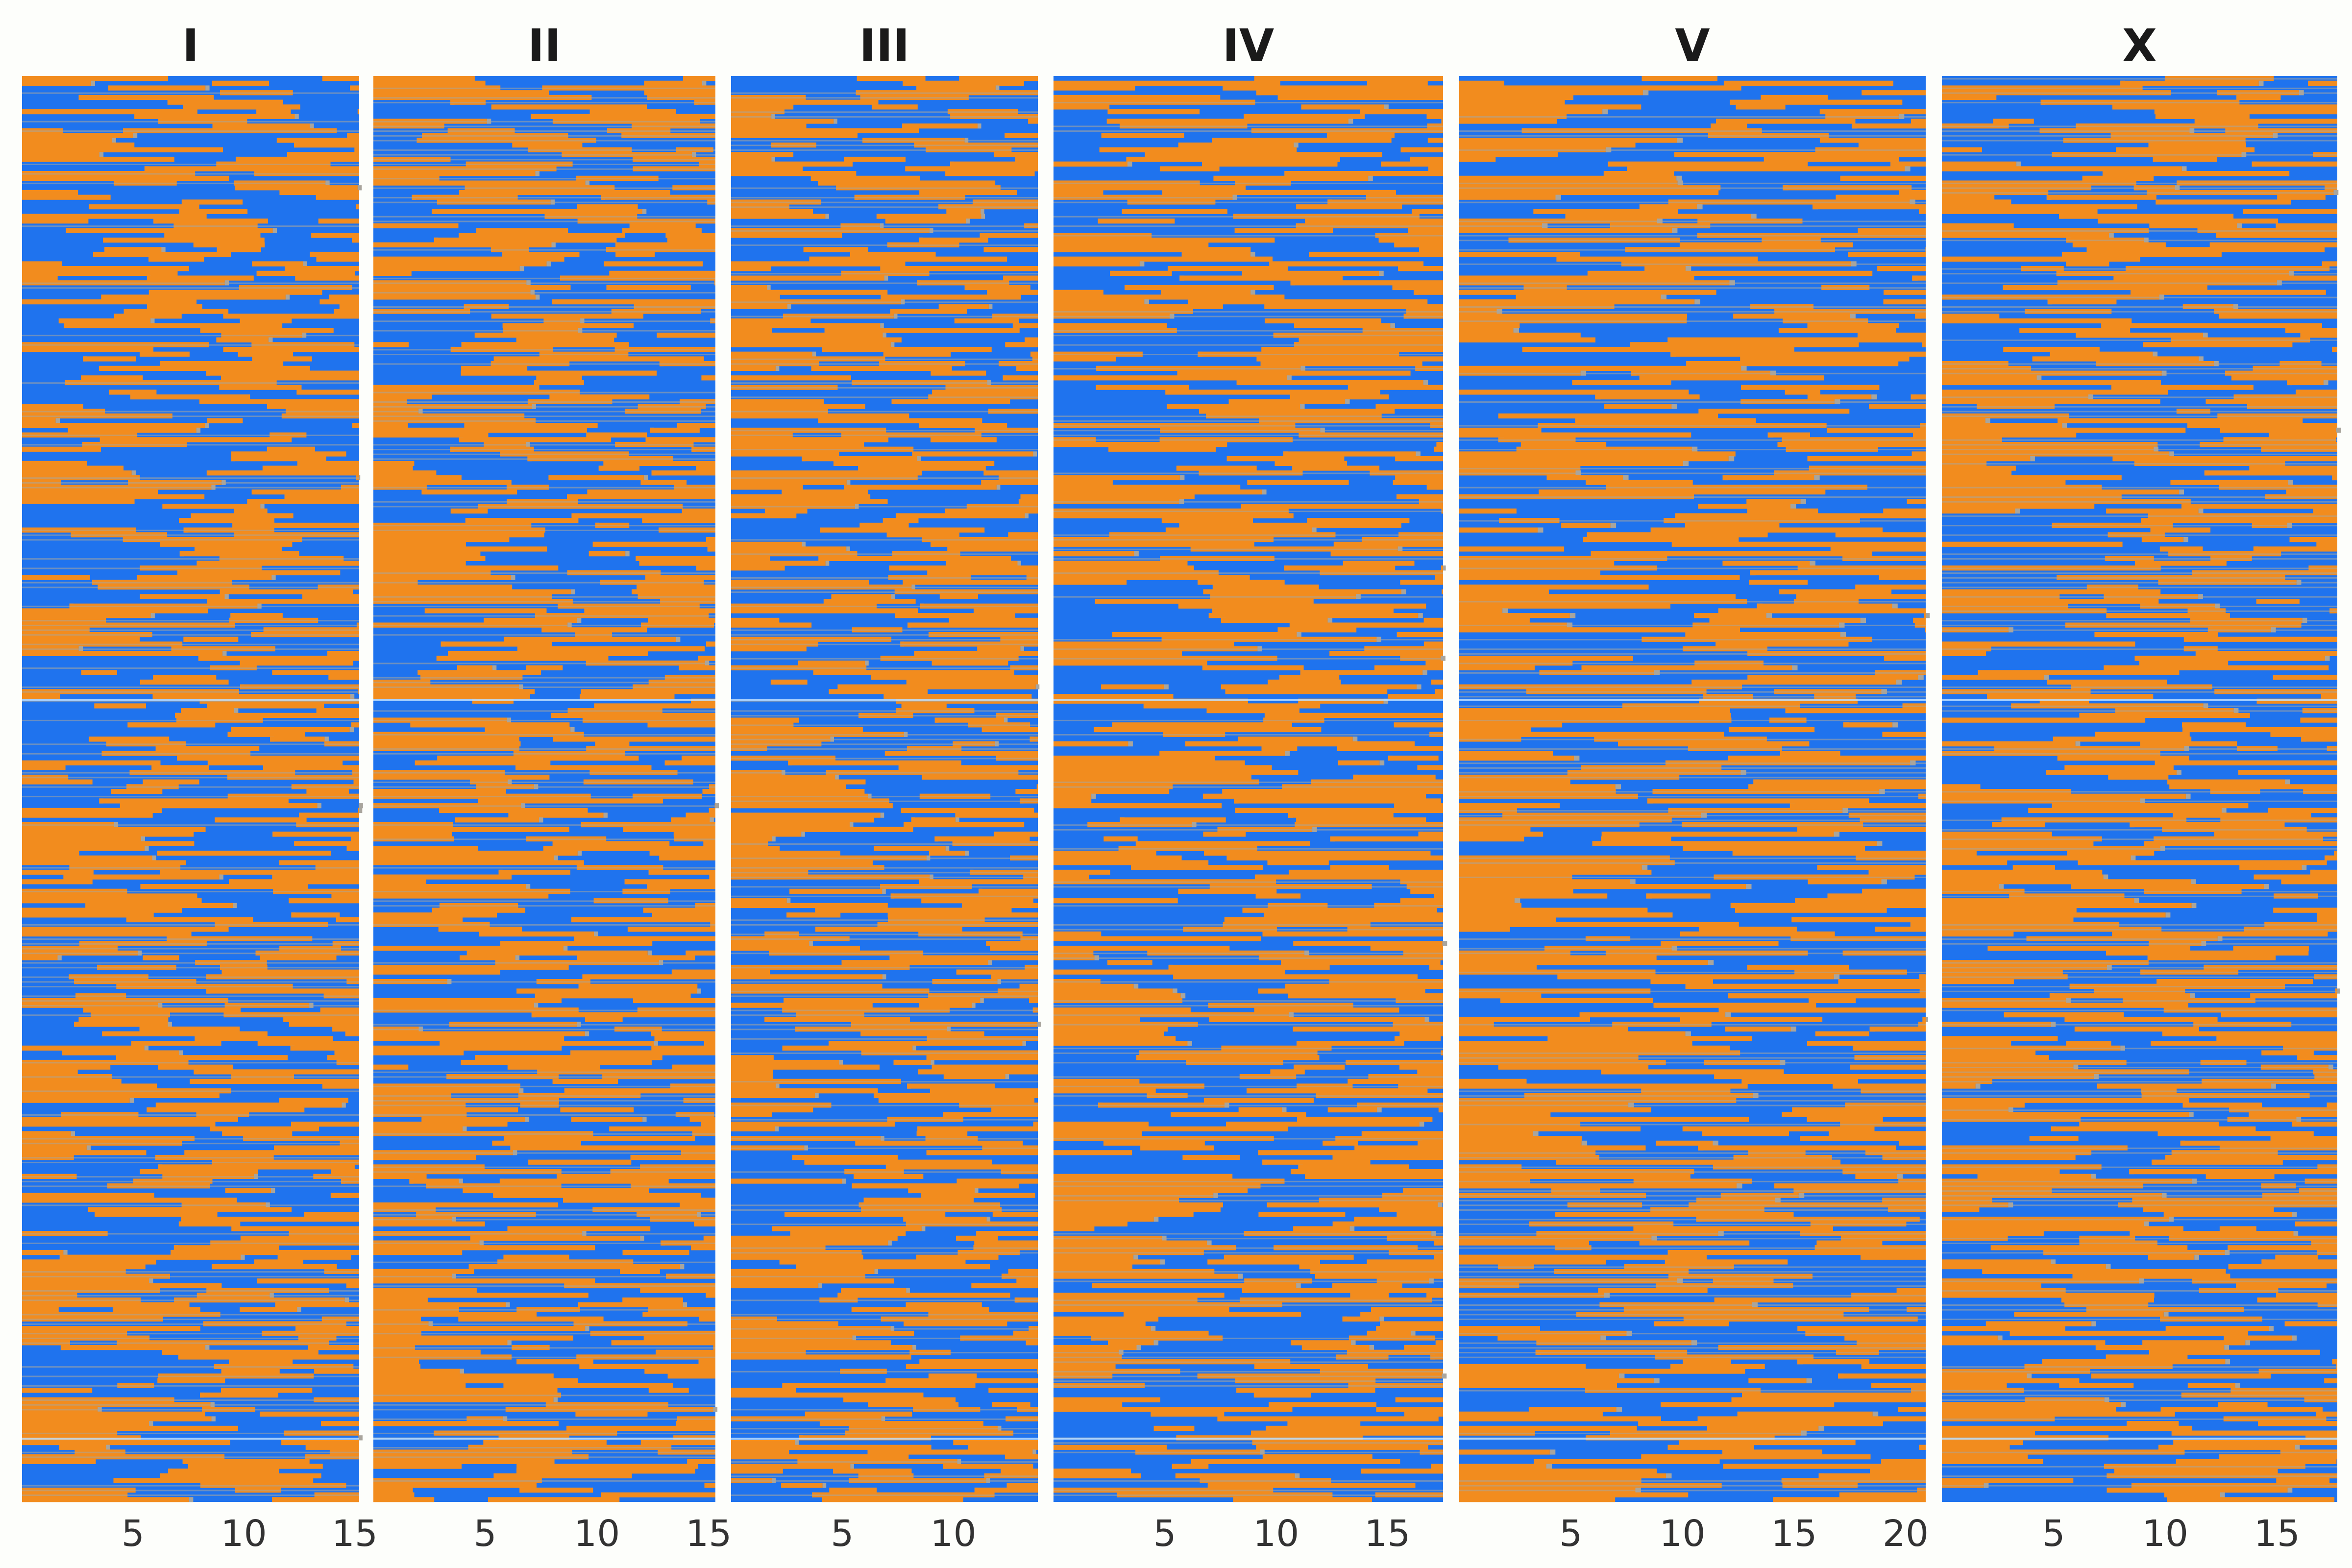 The height and width of the screenshot is (1568, 2352). What do you see at coordinates (954, 1534) in the screenshot?
I see `x-tick-label: 10` at bounding box center [954, 1534].